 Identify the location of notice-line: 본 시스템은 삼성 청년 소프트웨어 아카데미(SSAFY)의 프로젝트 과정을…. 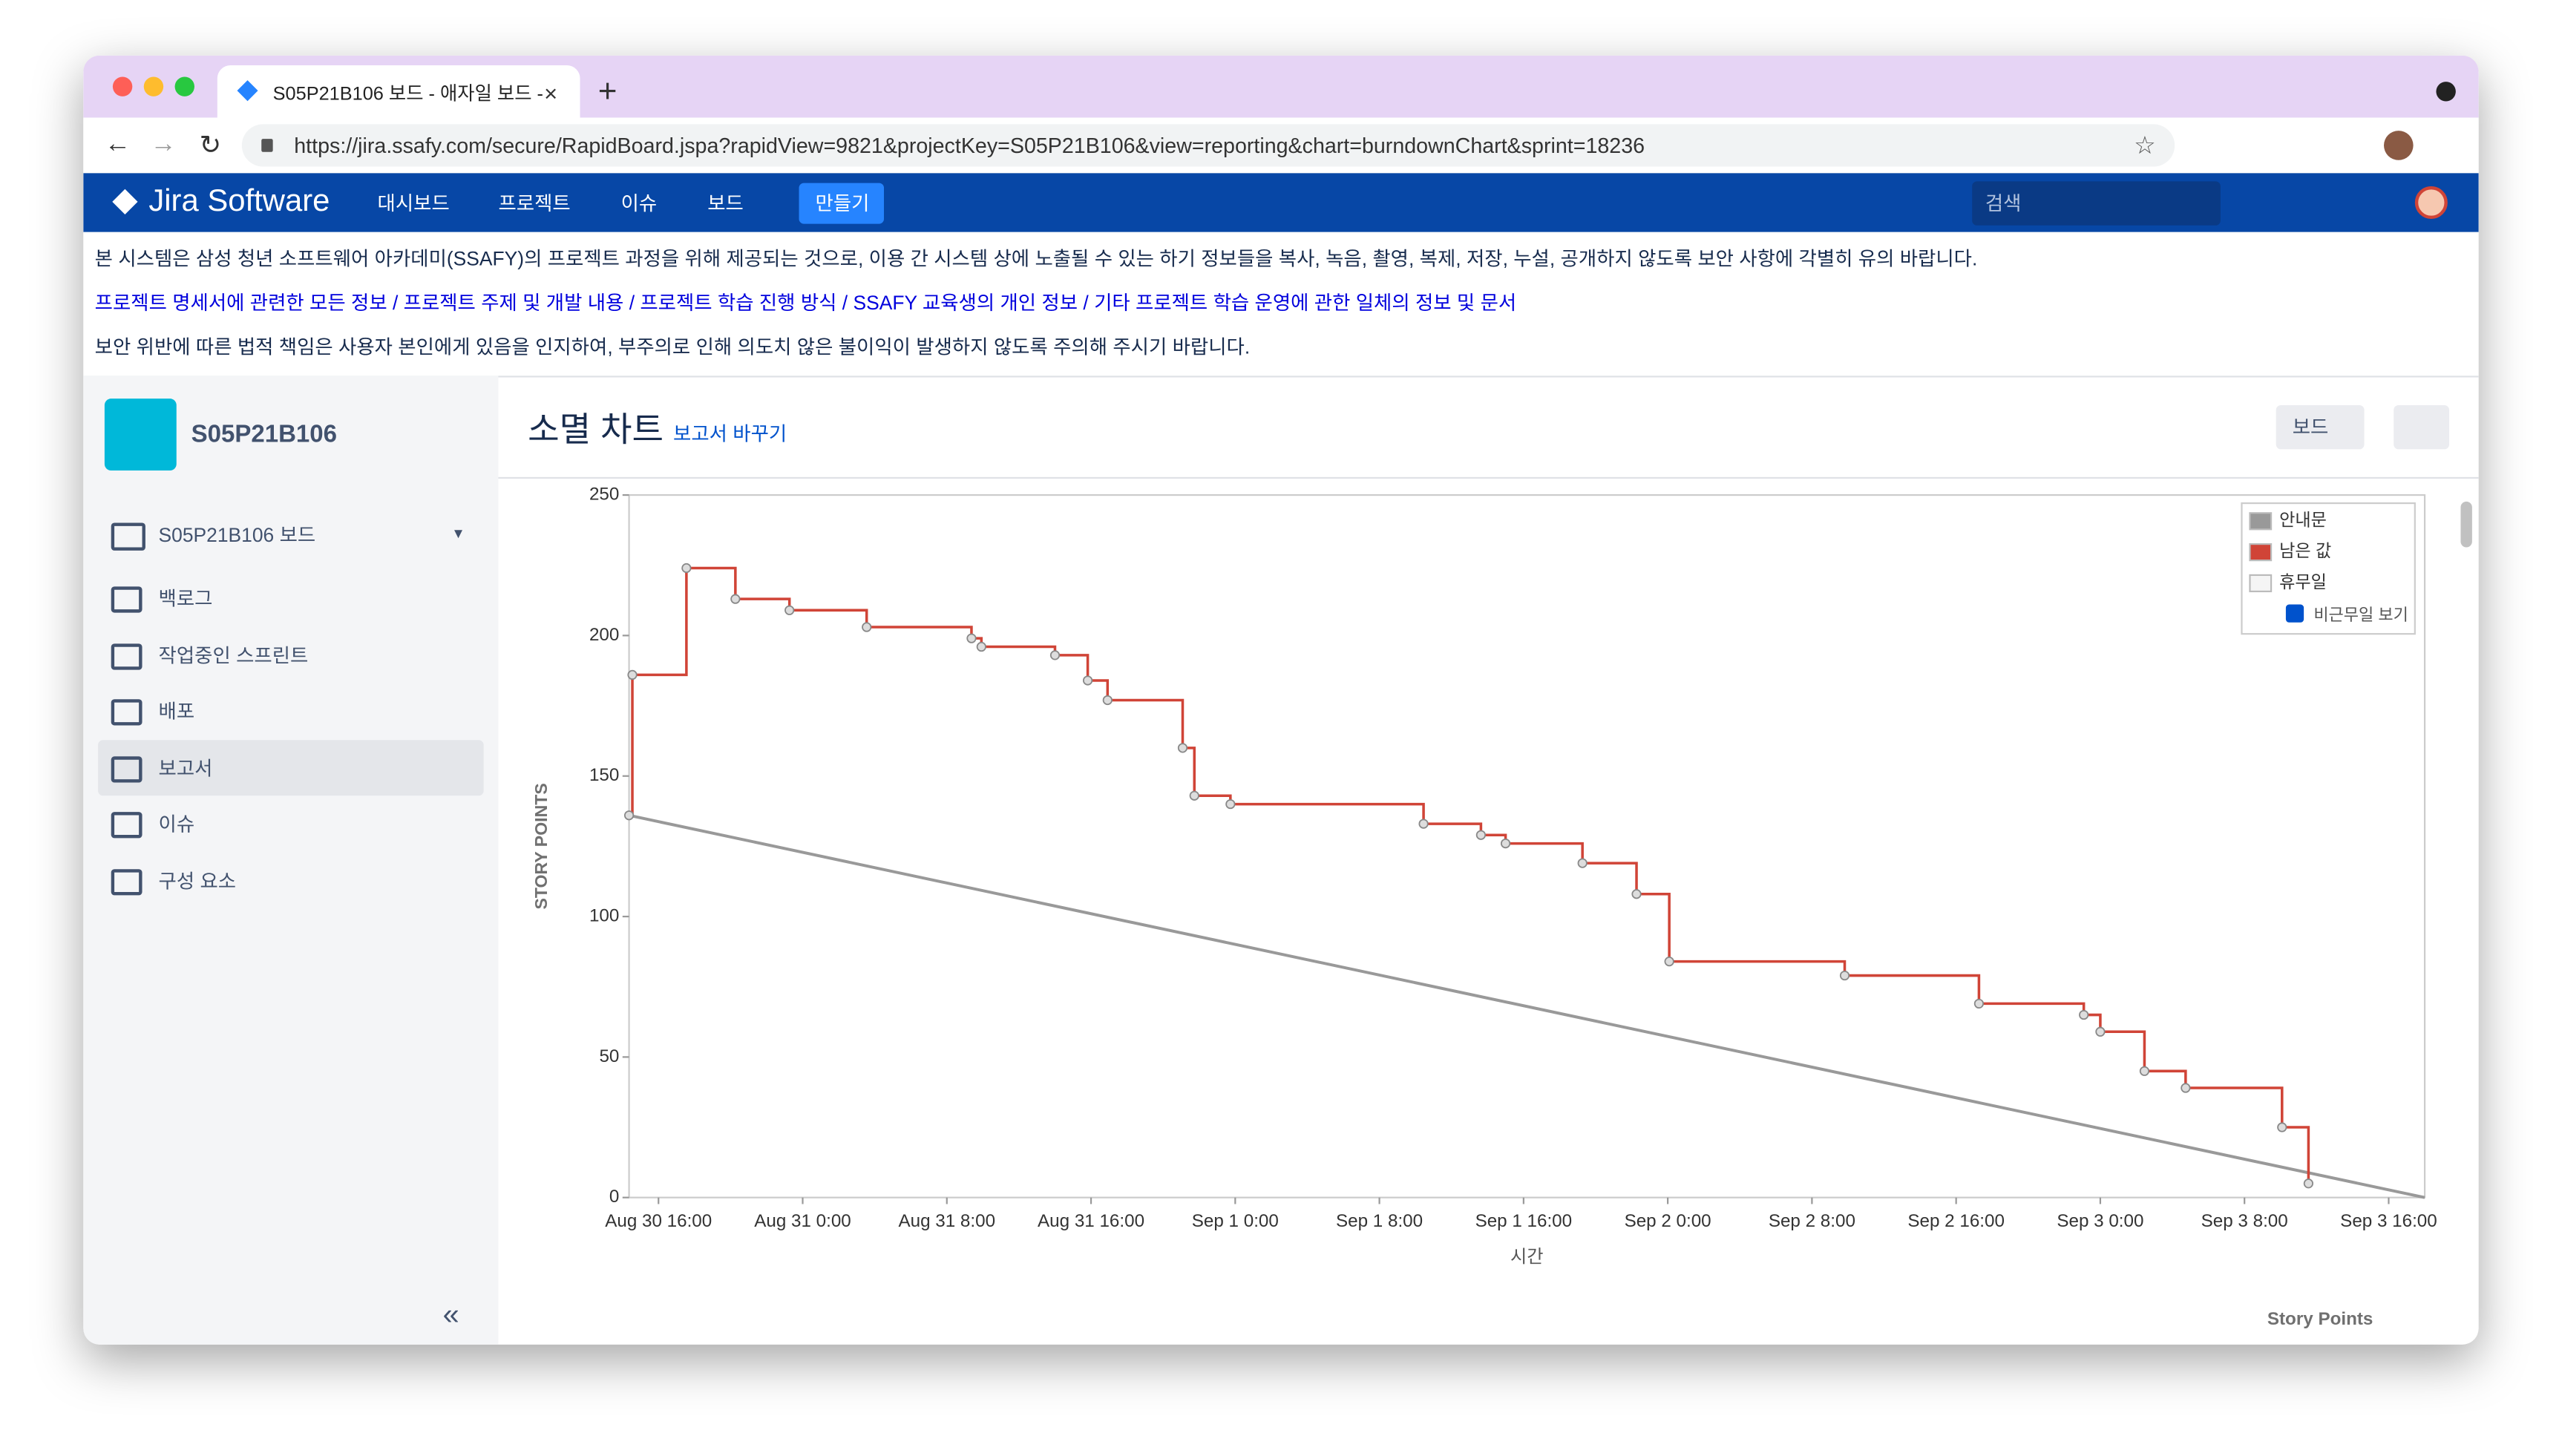
(1036, 259).